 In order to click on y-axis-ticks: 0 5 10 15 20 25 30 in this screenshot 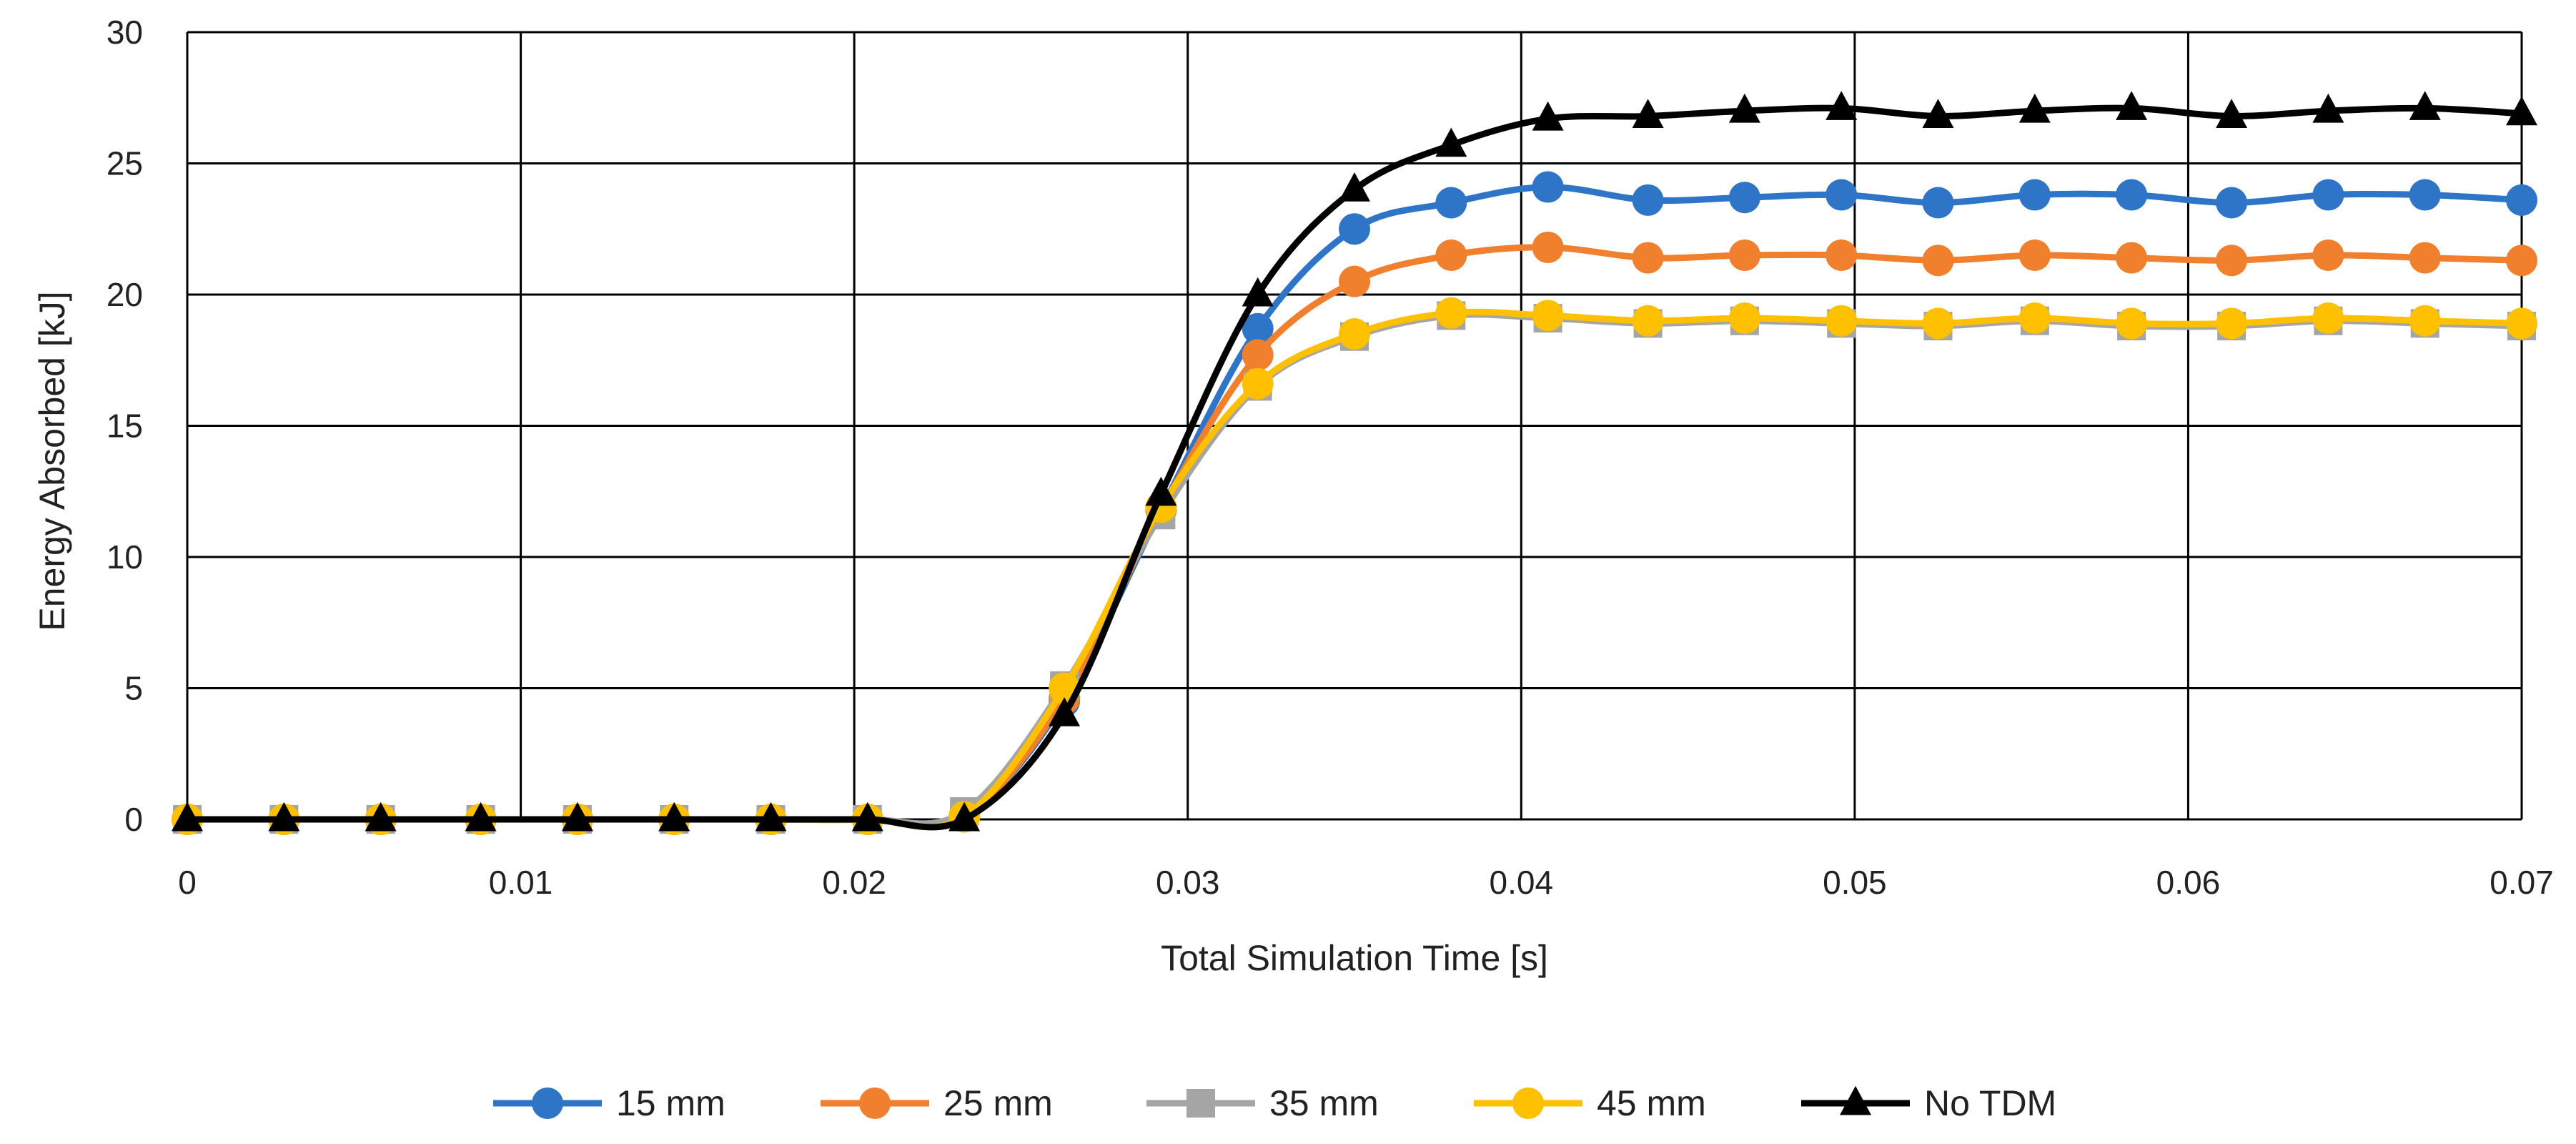, I will do `click(125, 426)`.